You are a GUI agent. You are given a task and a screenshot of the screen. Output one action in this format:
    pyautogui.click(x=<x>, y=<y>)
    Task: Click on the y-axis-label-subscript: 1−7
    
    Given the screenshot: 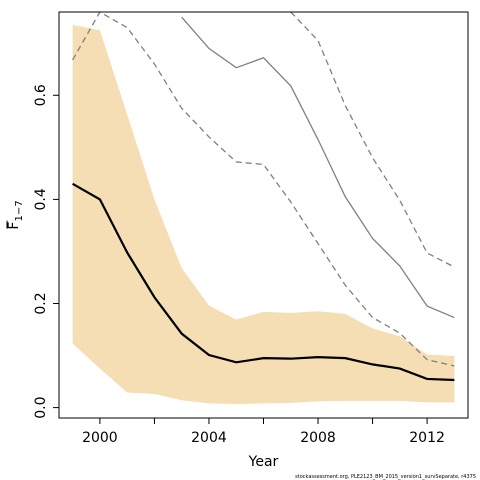 What is the action you would take?
    pyautogui.click(x=19, y=210)
    